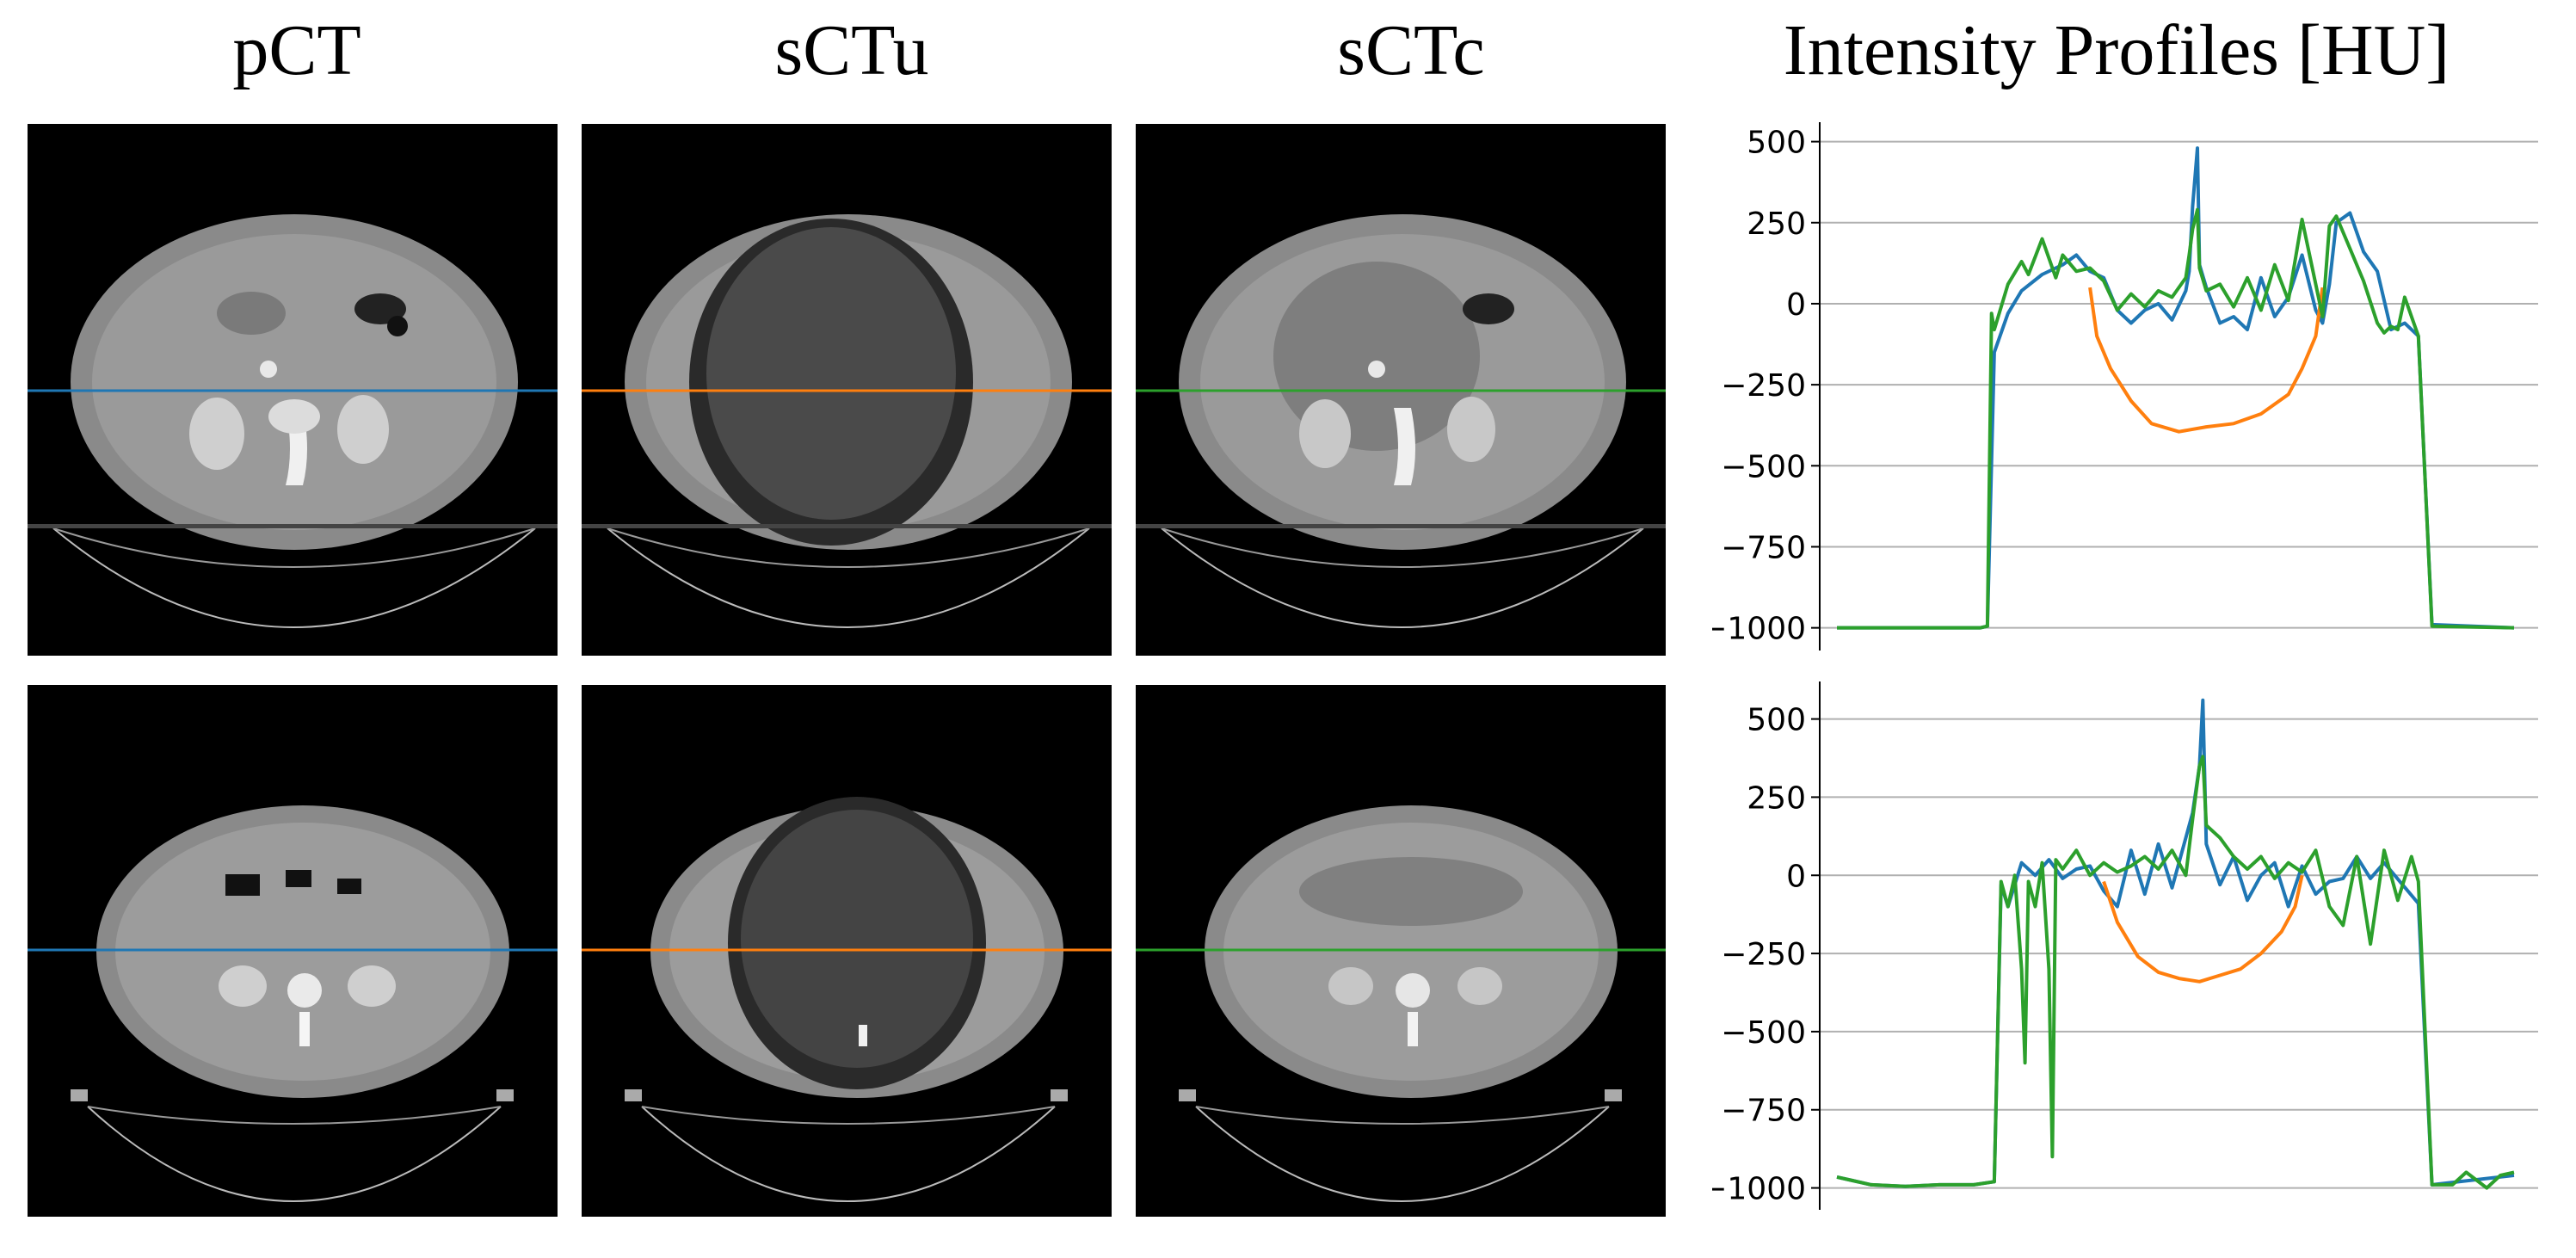 Image resolution: width=2576 pixels, height=1258 pixels. Describe the element at coordinates (296, 50) in the screenshot. I see `column-title-pct: pCT` at that location.